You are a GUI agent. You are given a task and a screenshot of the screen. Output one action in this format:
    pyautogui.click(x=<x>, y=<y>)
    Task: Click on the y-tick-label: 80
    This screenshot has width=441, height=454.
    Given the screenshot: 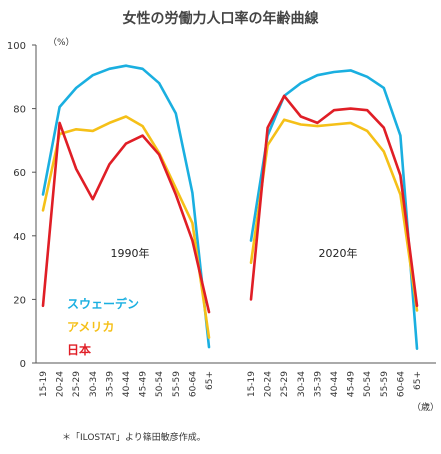 What is the action you would take?
    pyautogui.click(x=19, y=110)
    